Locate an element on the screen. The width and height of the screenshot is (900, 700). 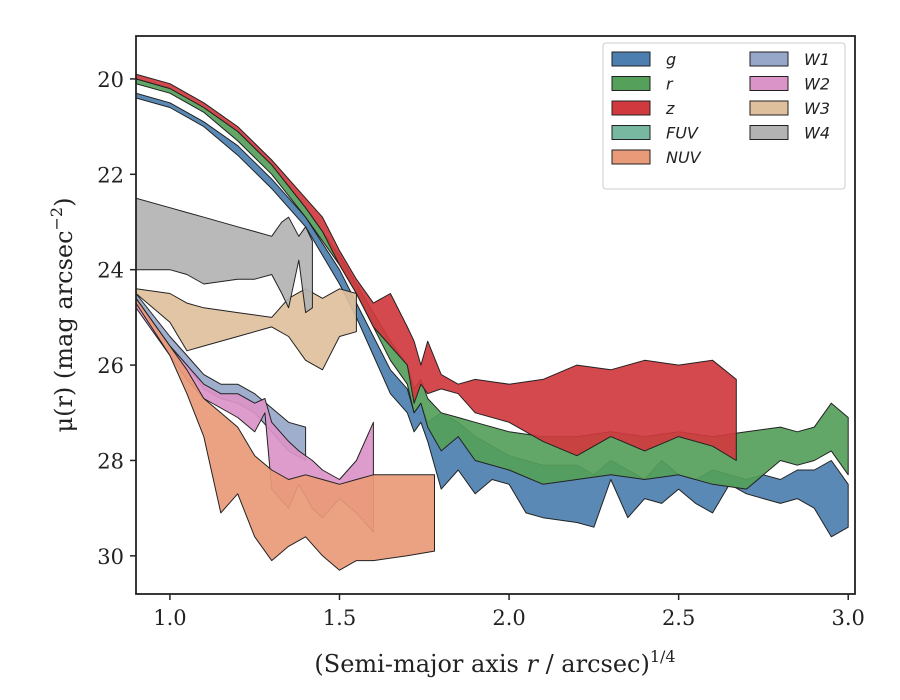
x-tick-label: 2.0 is located at coordinates (508, 618).